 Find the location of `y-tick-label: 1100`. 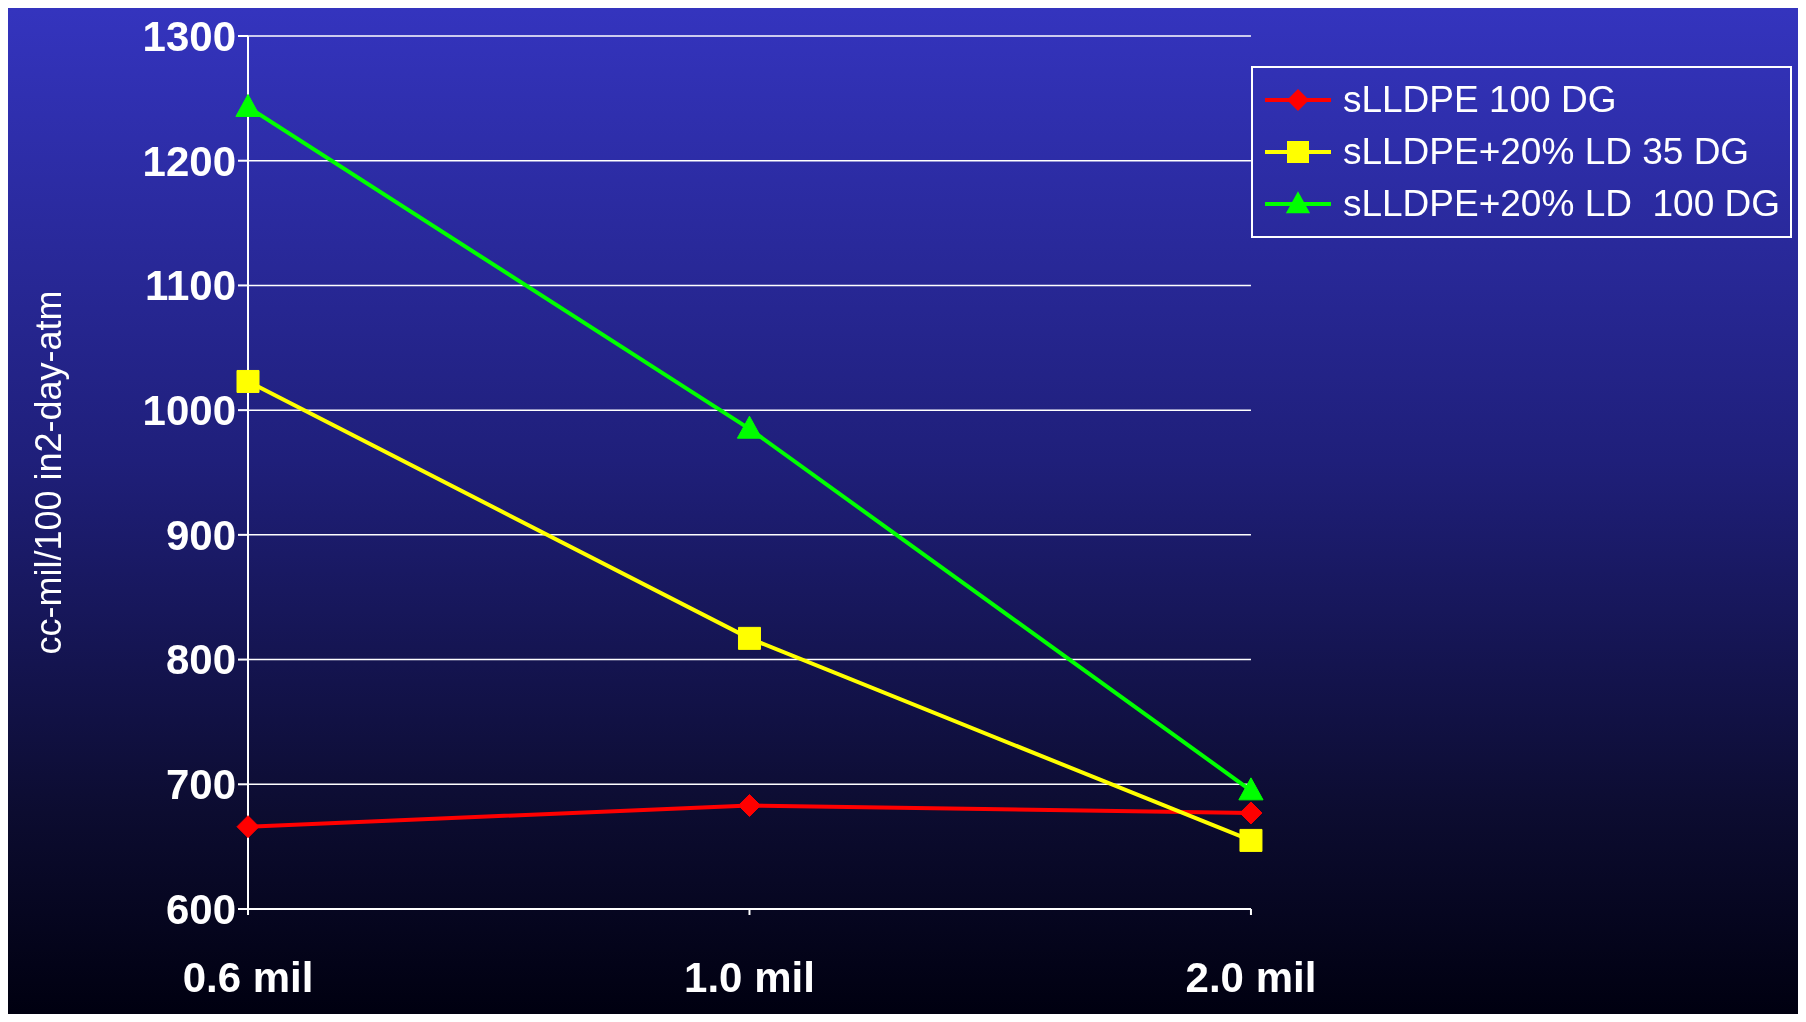

y-tick-label: 1100 is located at coordinates (190, 286).